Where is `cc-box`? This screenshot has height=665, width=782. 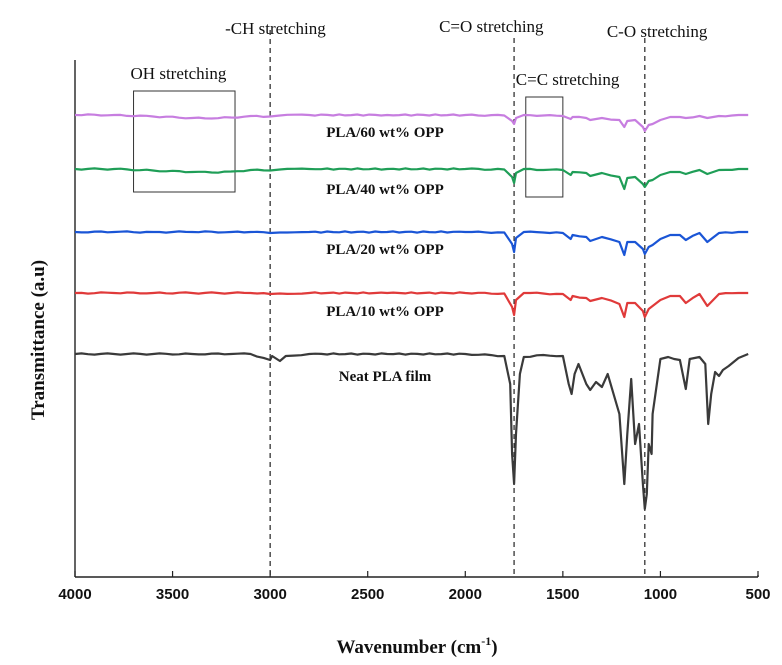
cc-box is located at coordinates (544, 147).